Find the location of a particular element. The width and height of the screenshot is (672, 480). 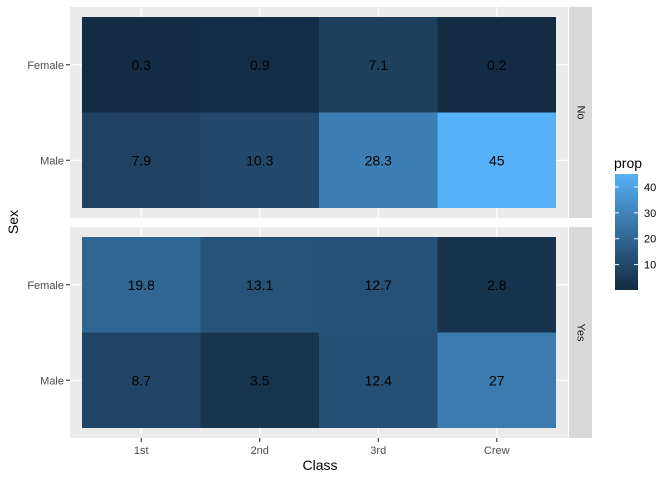

tile-value-label: 28.3 is located at coordinates (378, 160).